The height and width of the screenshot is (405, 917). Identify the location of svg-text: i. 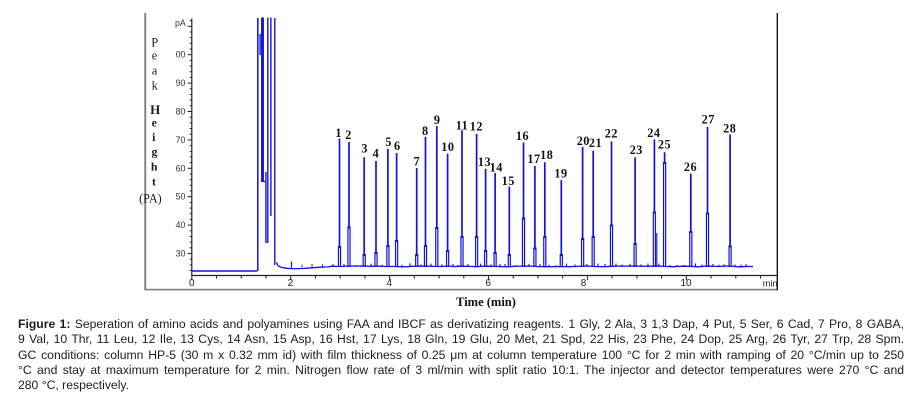
(154, 137).